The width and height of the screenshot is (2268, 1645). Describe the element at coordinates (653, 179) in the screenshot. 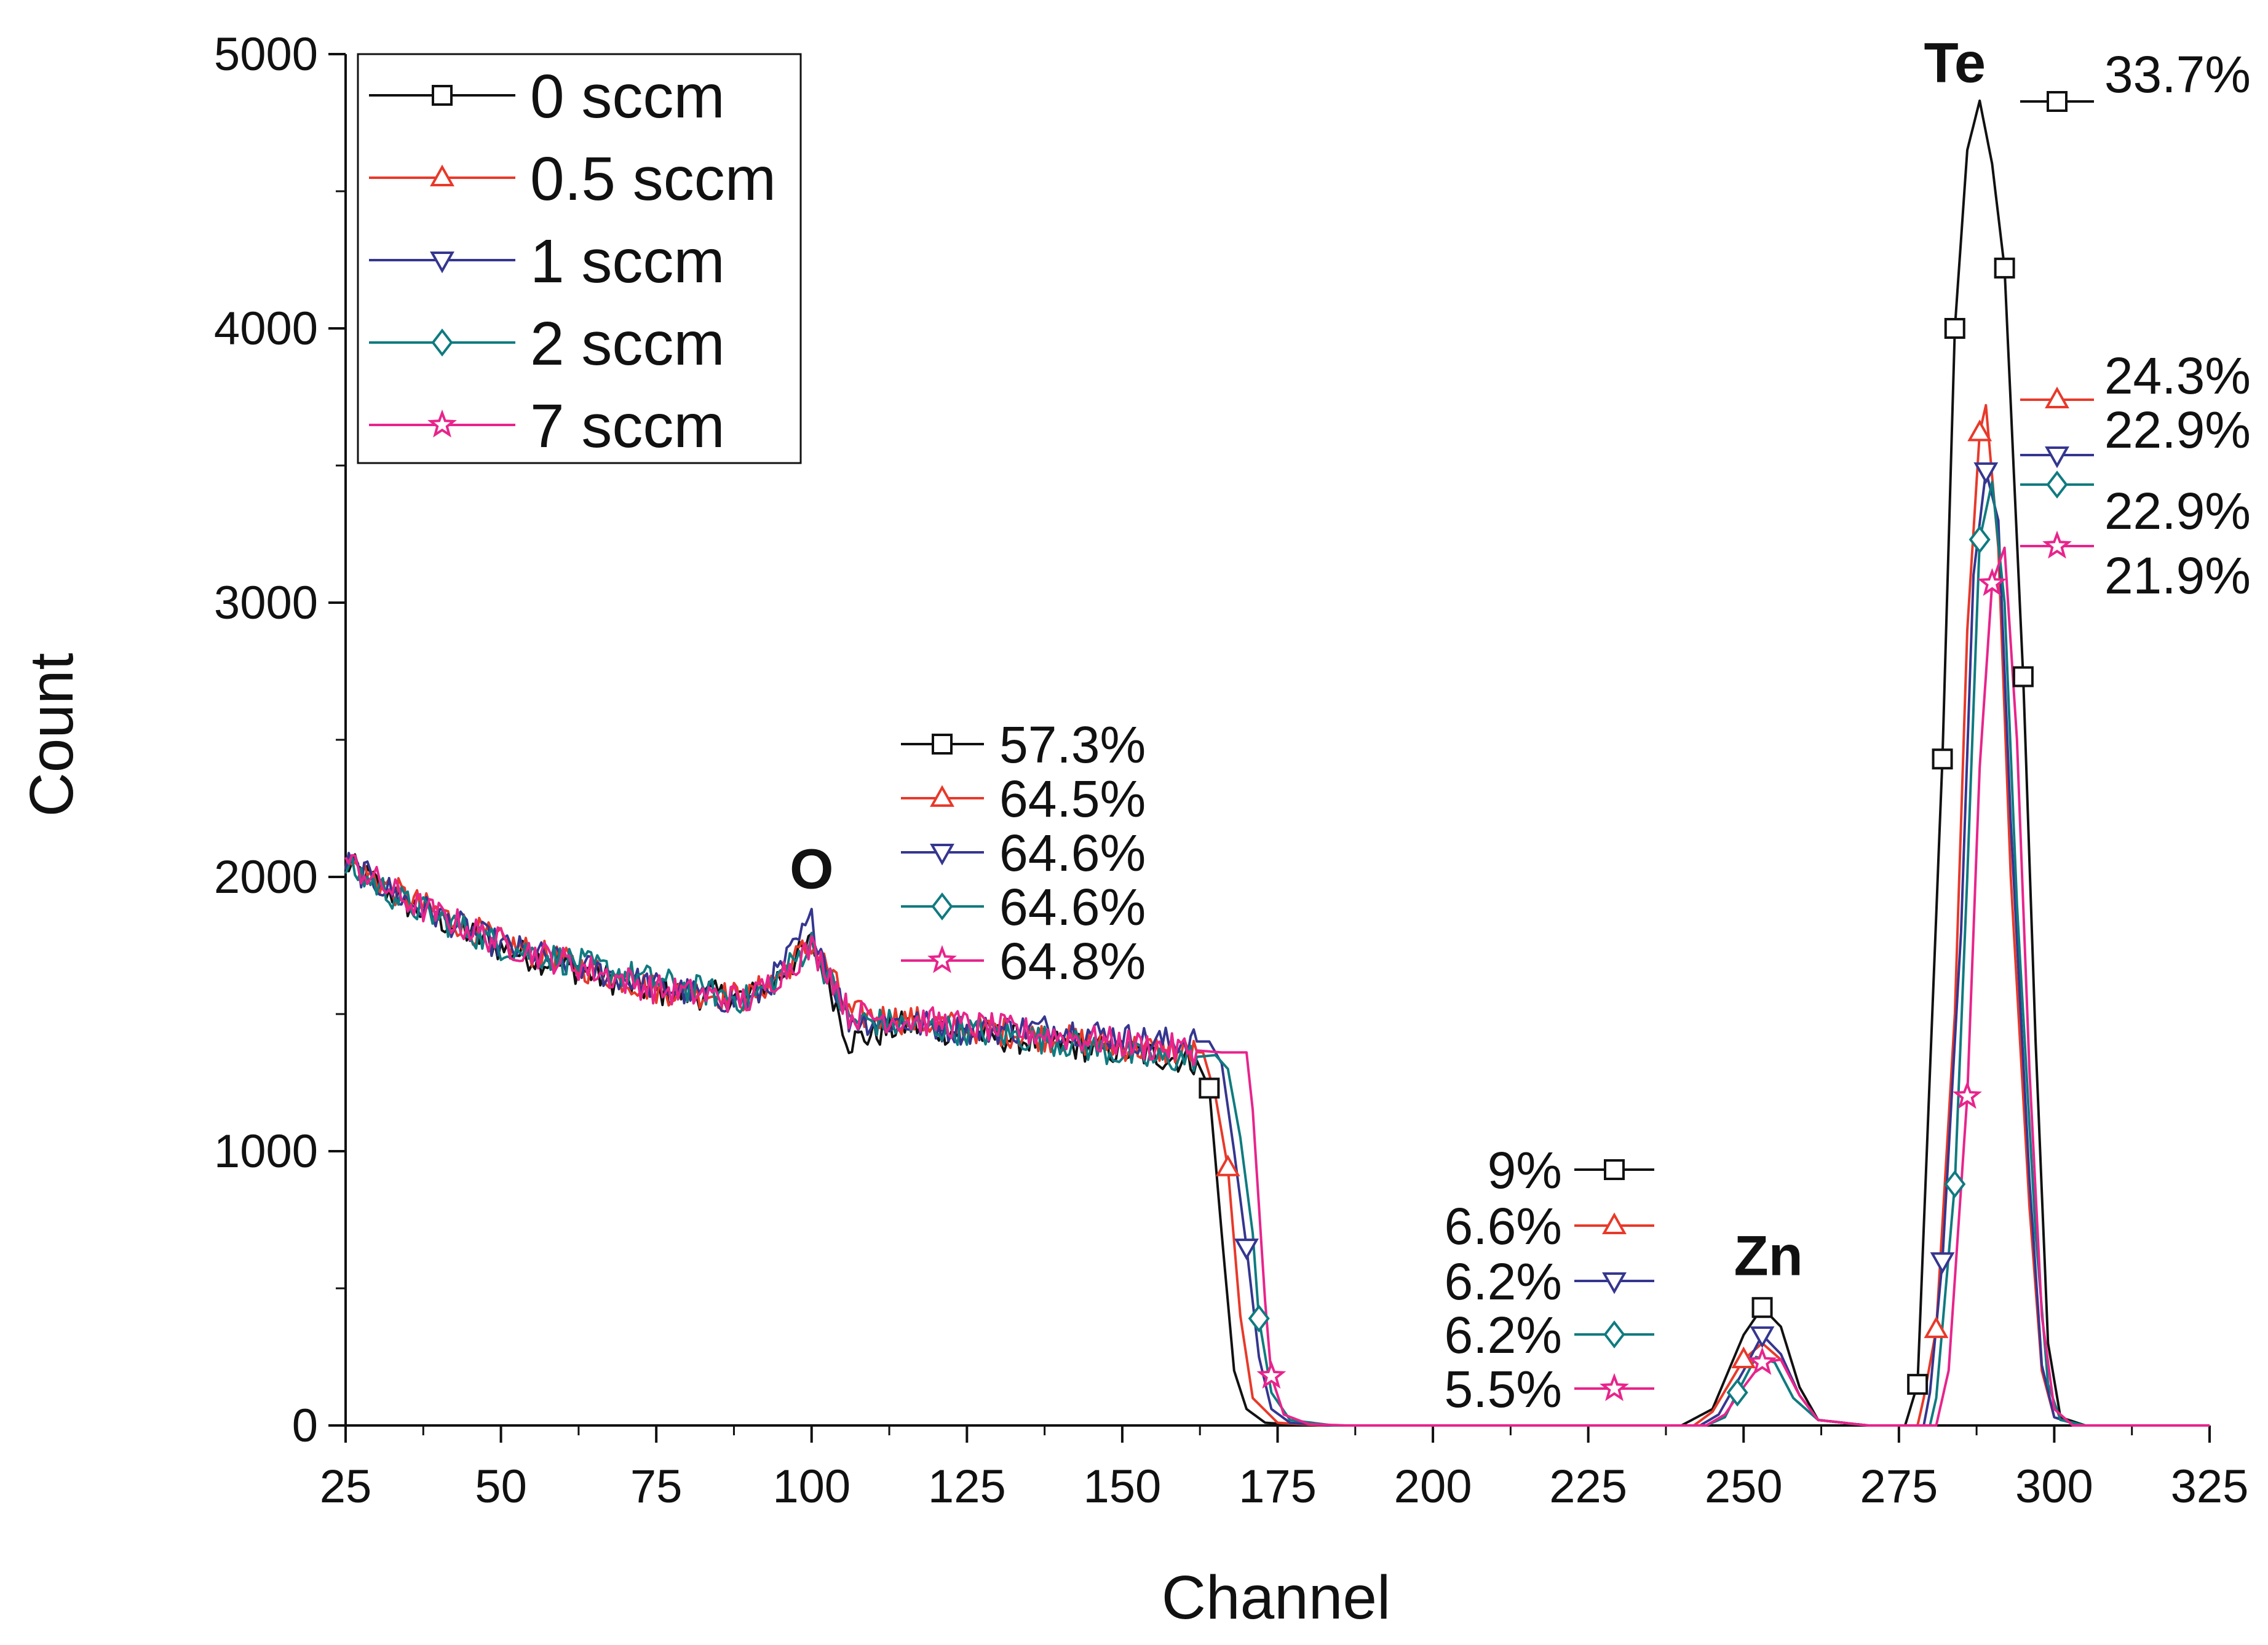

I see `legend-label-0-5-sccm: 0.5 sccm` at that location.